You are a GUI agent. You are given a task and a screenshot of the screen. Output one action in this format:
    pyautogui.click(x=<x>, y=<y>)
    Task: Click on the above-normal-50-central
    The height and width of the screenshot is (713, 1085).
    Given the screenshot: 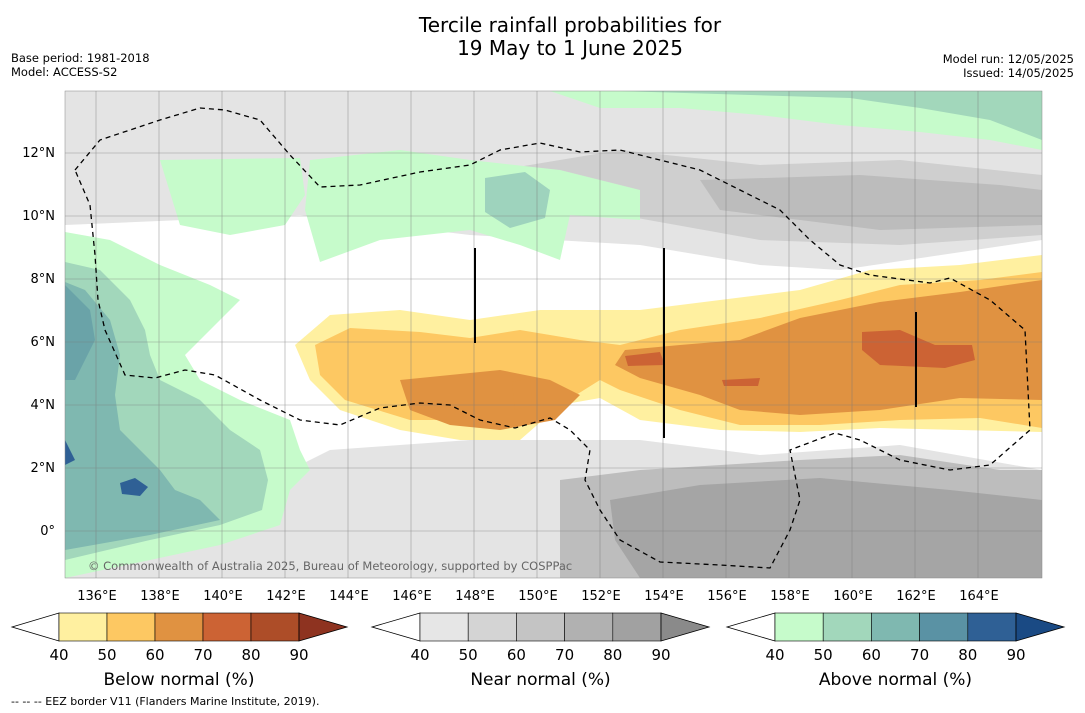 What is the action you would take?
    pyautogui.click(x=517, y=200)
    